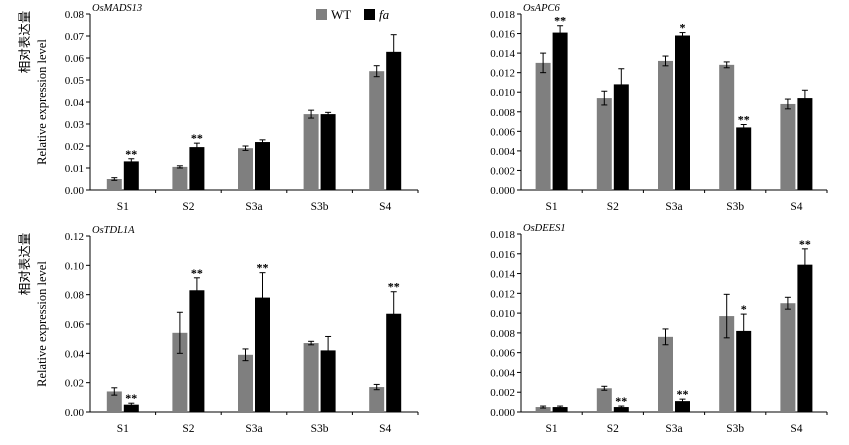  What do you see at coordinates (341, 14) in the screenshot?
I see `legend-label-wt: WT` at bounding box center [341, 14].